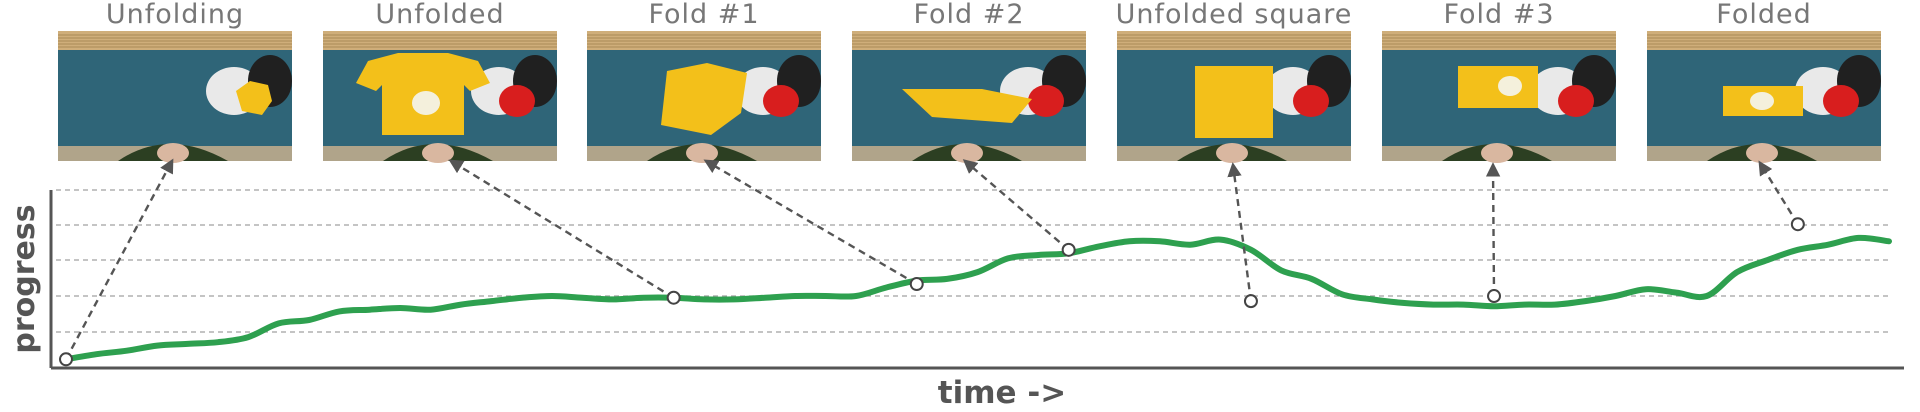  What do you see at coordinates (1002, 393) in the screenshot?
I see `x-axis-label: time ->` at bounding box center [1002, 393].